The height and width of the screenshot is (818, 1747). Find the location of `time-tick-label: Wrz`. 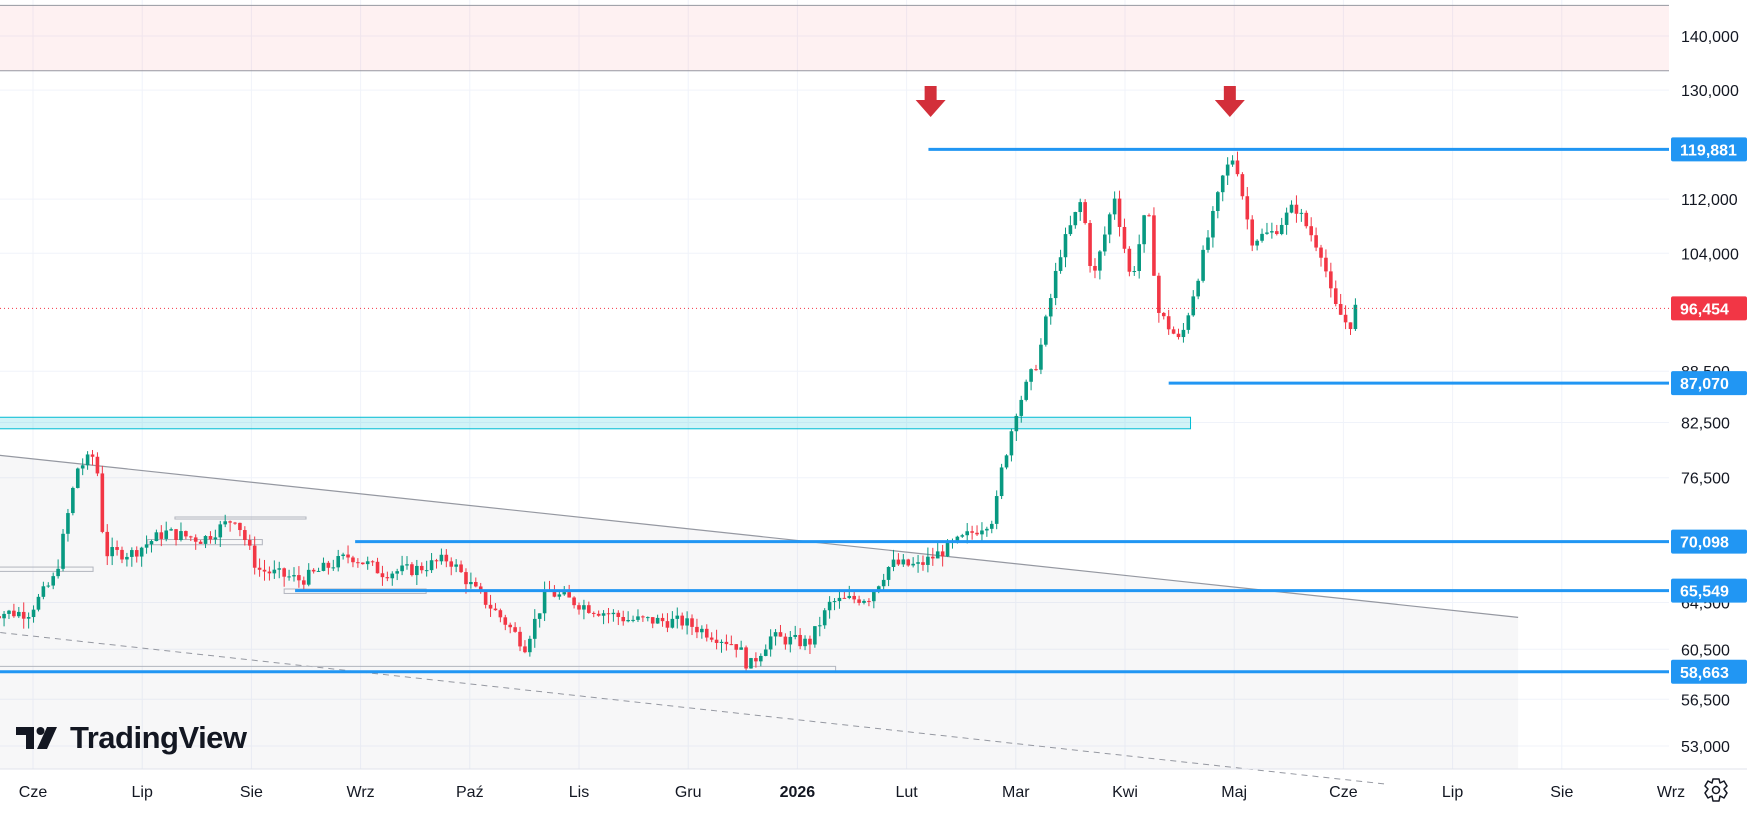

time-tick-label: Wrz is located at coordinates (361, 792).